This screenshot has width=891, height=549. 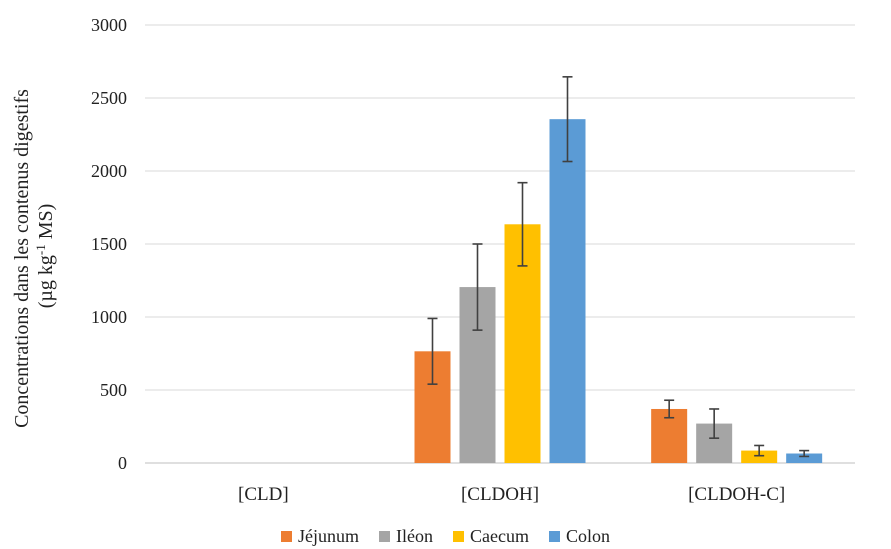 I want to click on y-tick-label: 2500, so click(x=109, y=98).